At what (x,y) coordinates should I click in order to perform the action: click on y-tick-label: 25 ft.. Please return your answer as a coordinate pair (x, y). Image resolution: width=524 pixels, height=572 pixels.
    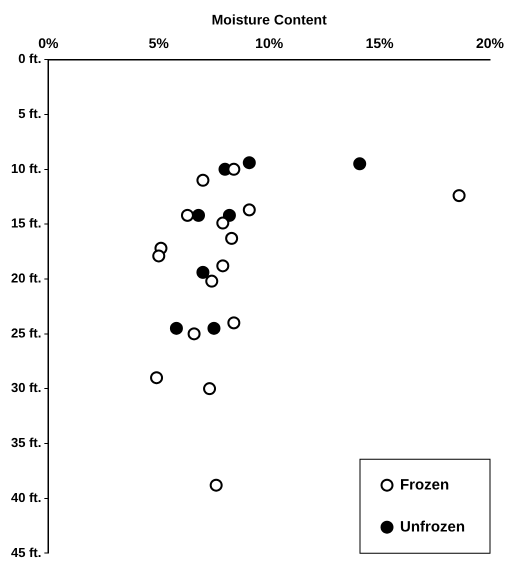
    Looking at the image, I should click on (26, 332).